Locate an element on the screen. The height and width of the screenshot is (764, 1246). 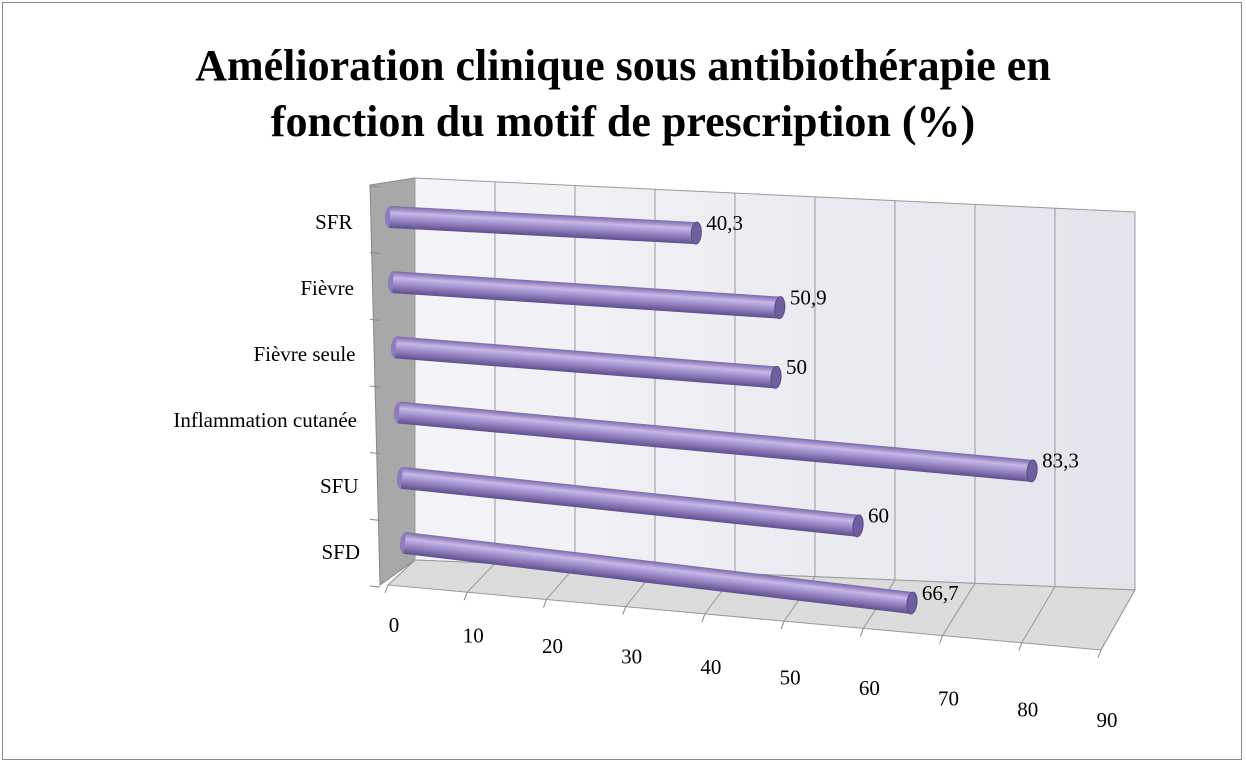
x-tick-label: 90 is located at coordinates (1107, 720).